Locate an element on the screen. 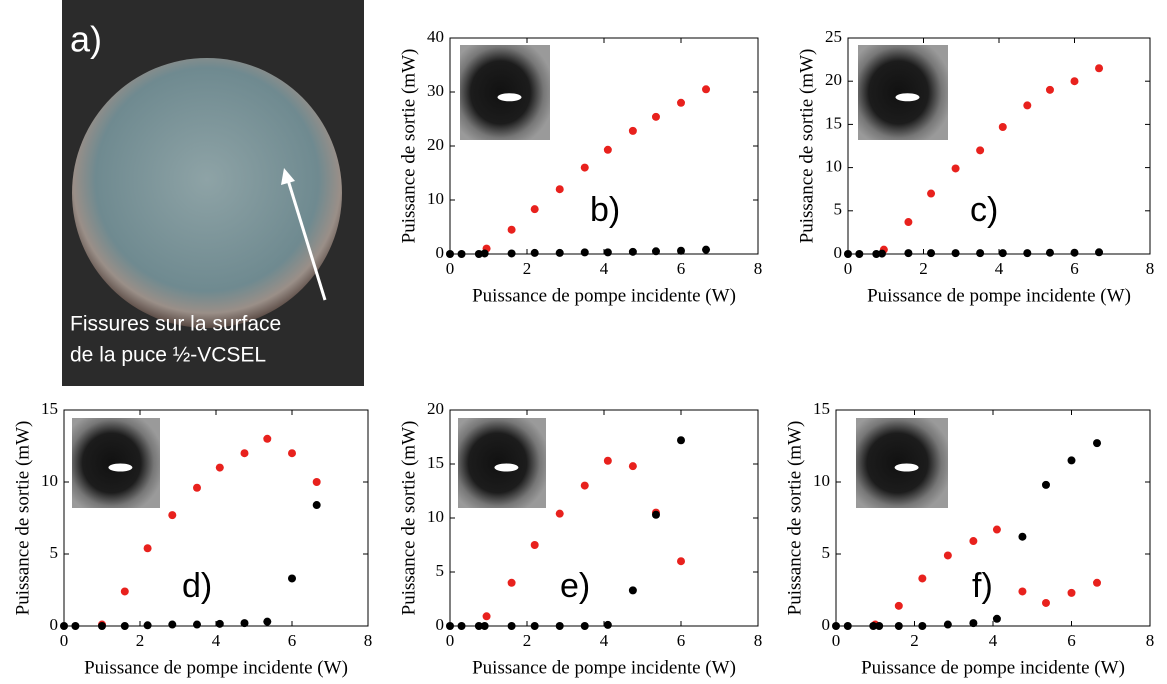 This screenshot has width=1167, height=684. arrow is located at coordinates (306, 240).